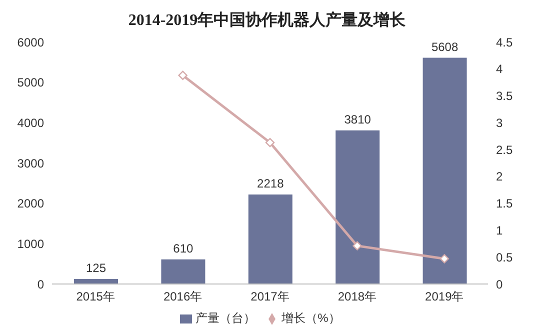 The image size is (534, 335). What do you see at coordinates (30, 123) in the screenshot?
I see `y-tick-label: 4000` at bounding box center [30, 123].